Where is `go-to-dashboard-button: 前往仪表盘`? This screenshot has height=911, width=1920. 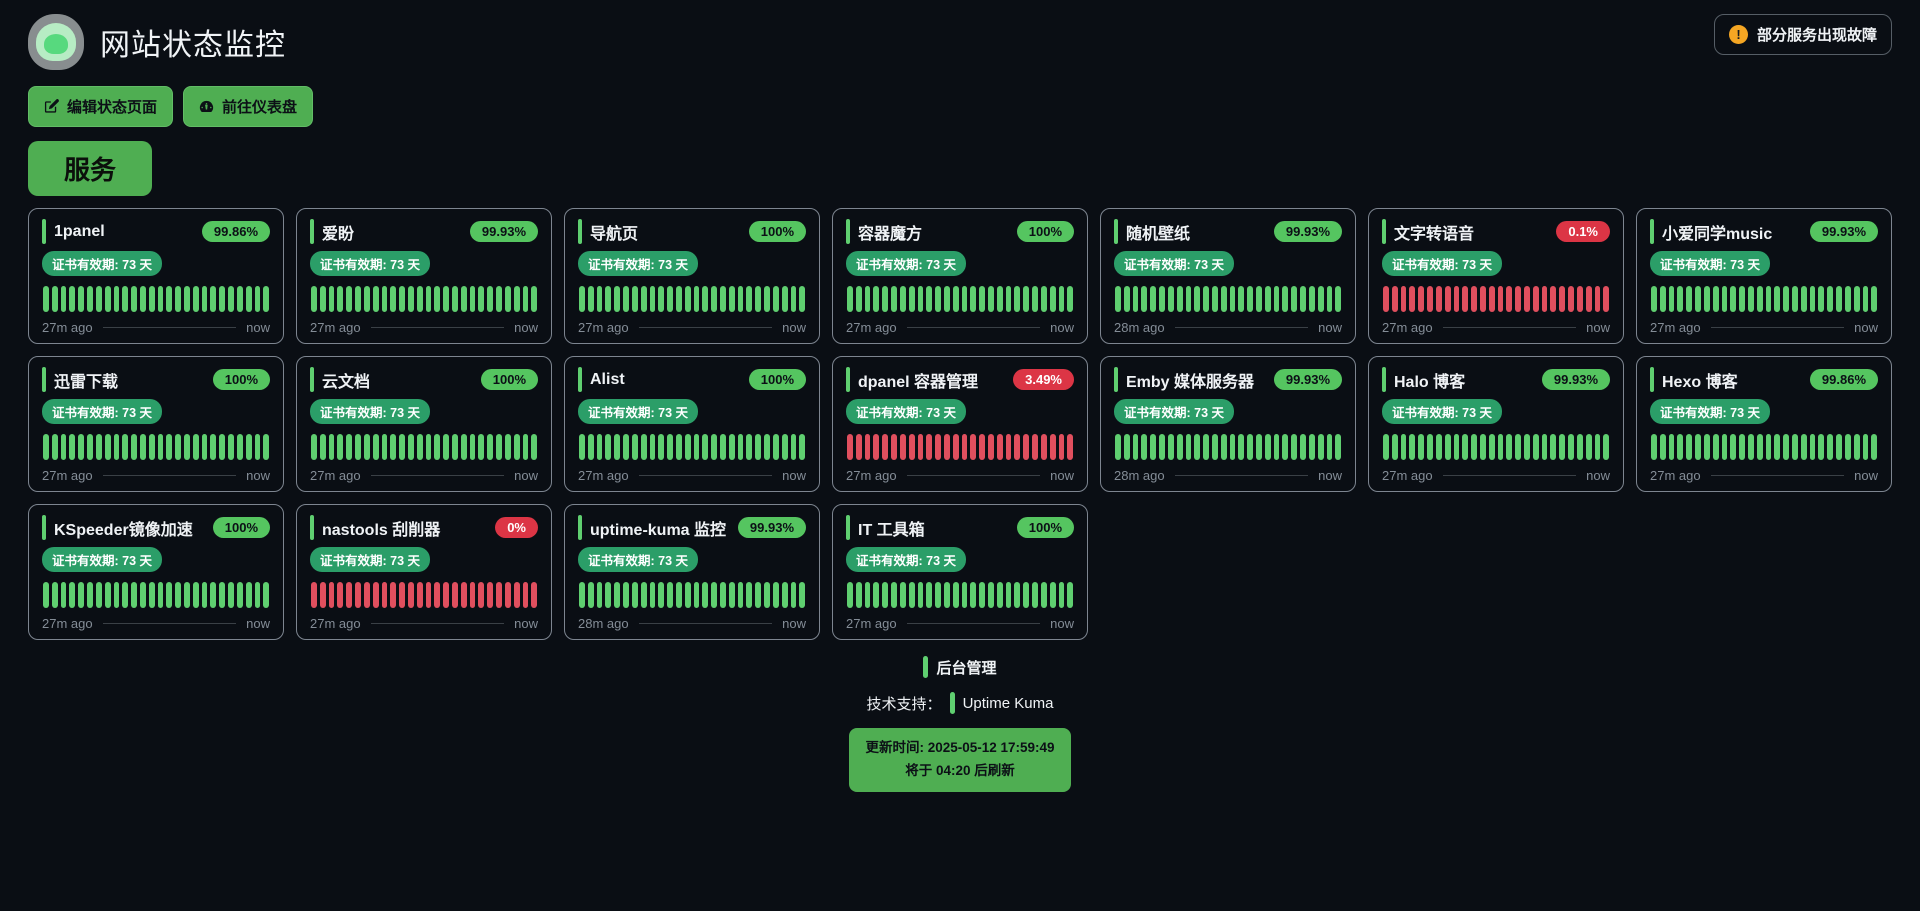
go-to-dashboard-button: 前往仪表盘 is located at coordinates (248, 106).